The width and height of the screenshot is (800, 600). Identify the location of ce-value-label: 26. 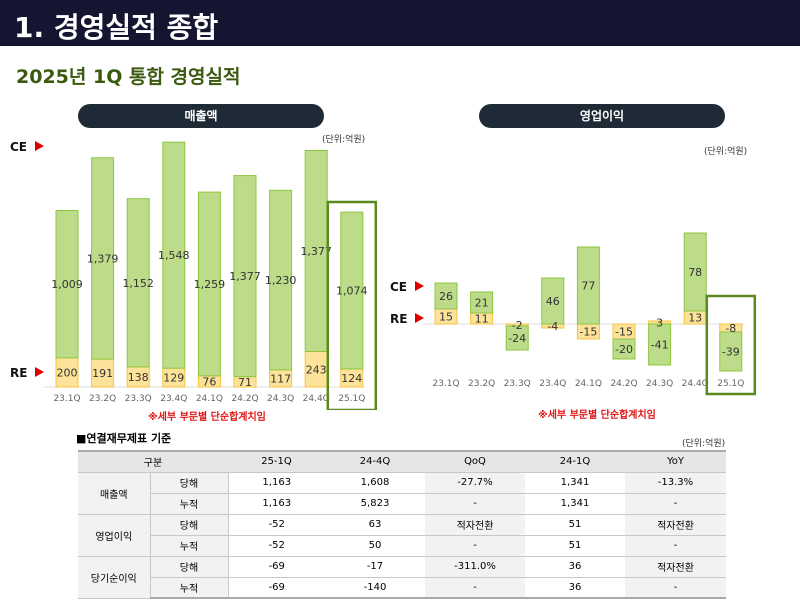
(446, 296).